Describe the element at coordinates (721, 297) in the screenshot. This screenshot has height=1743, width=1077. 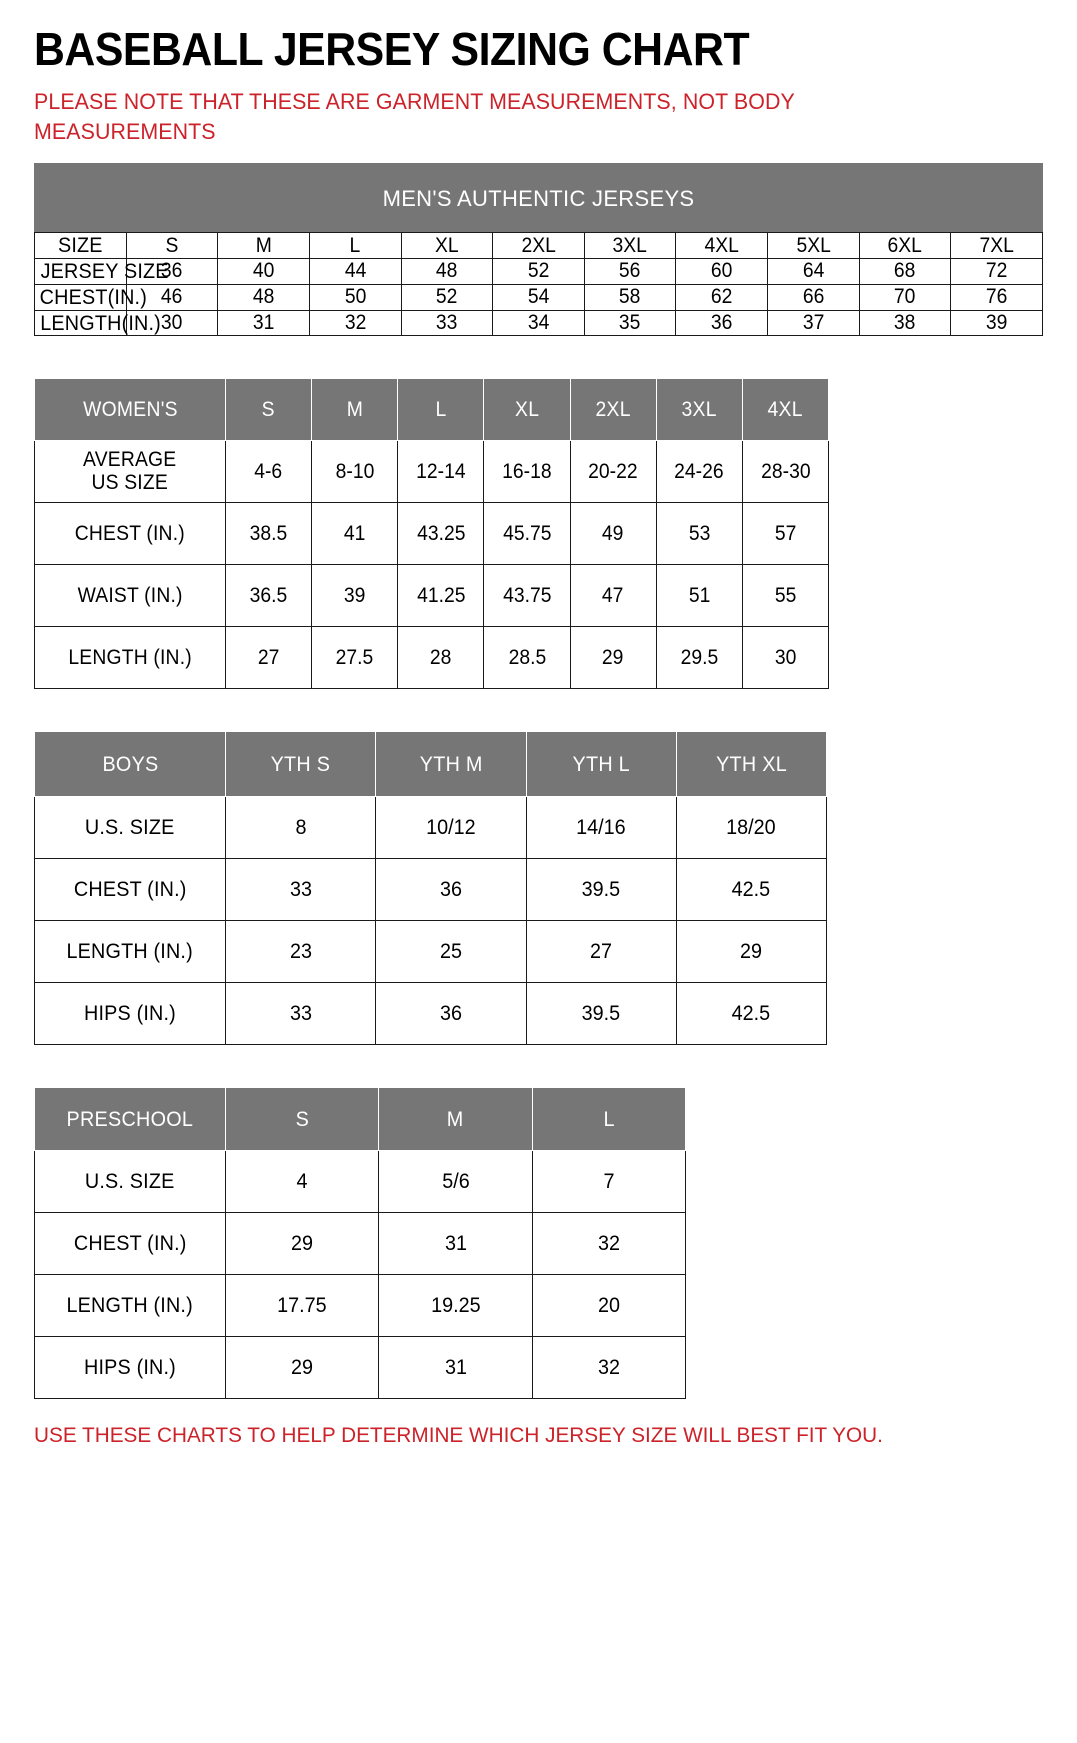
I see `mens-cell: 62` at that location.